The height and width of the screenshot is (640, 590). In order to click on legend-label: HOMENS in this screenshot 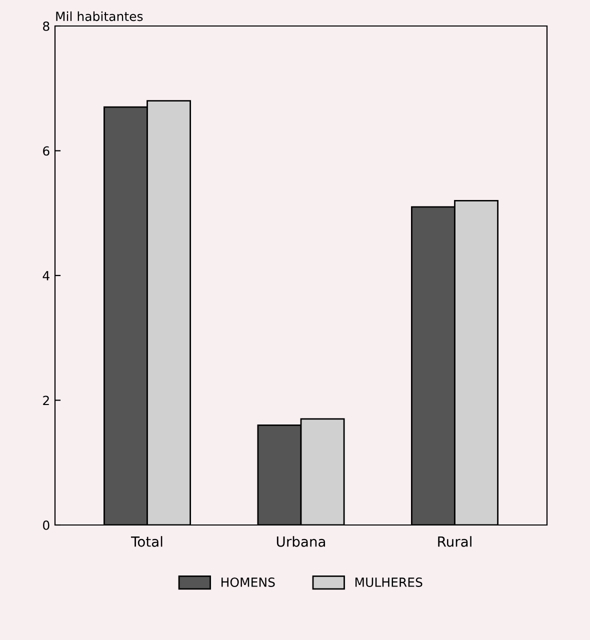, I will do `click(248, 582)`.